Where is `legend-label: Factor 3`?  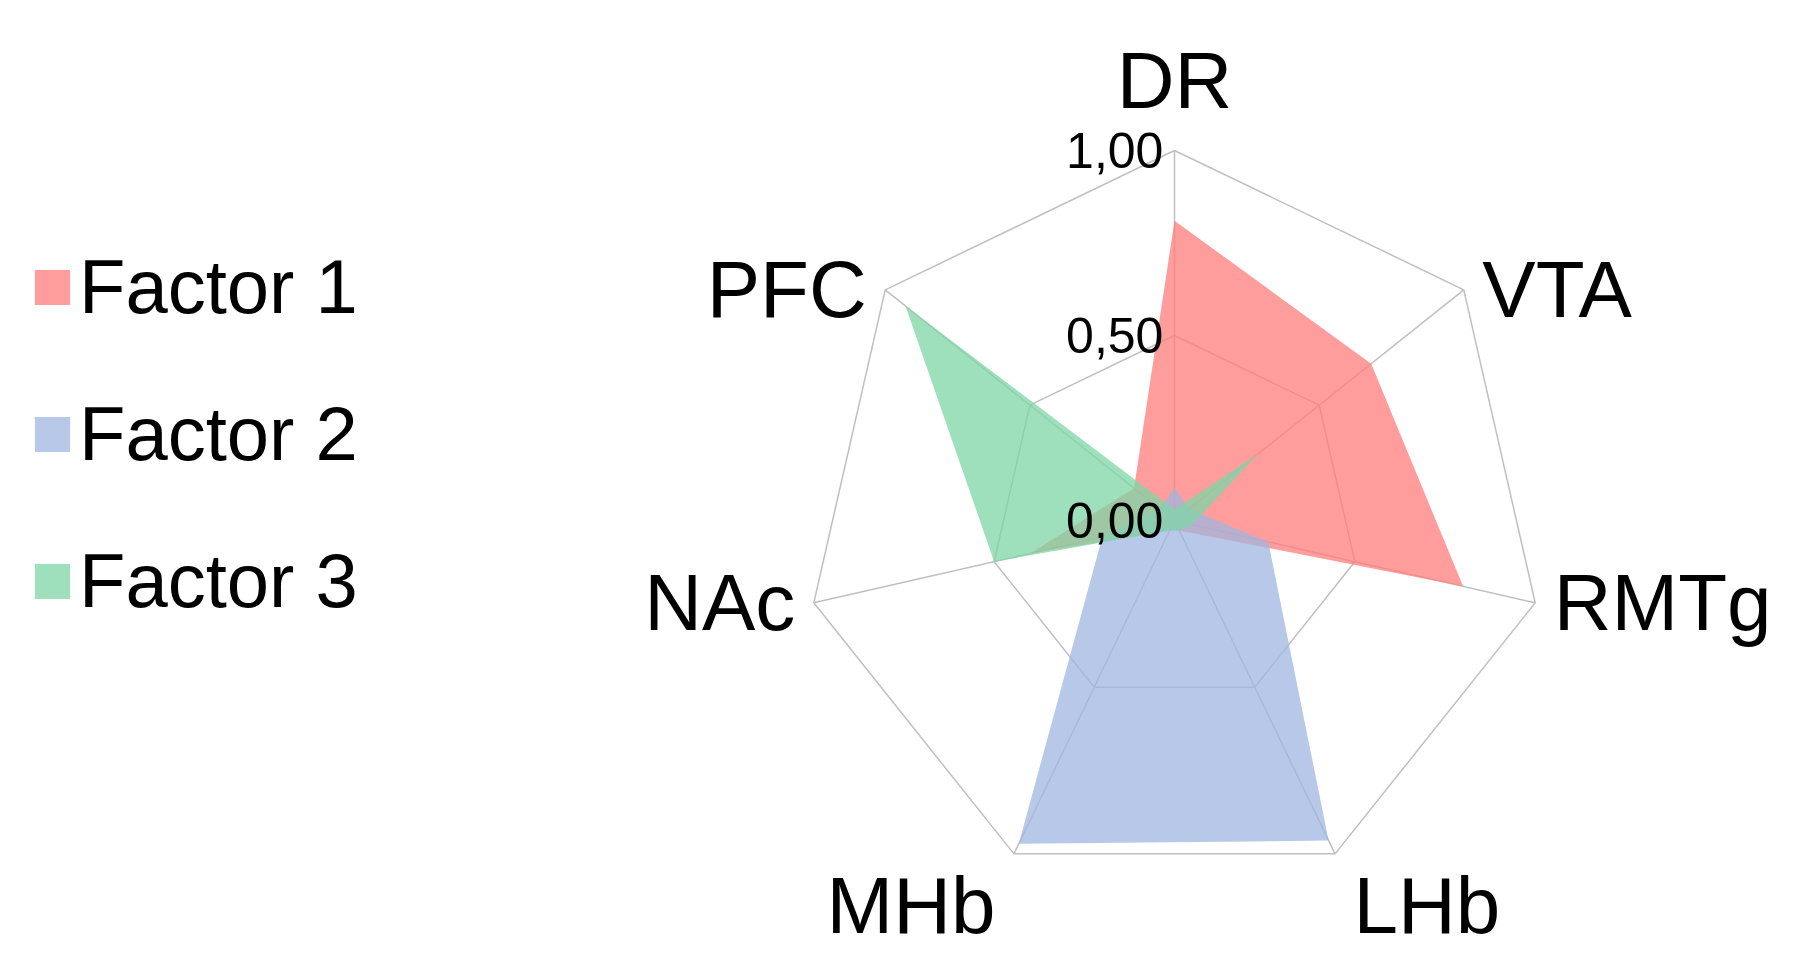 legend-label: Factor 3 is located at coordinates (218, 580).